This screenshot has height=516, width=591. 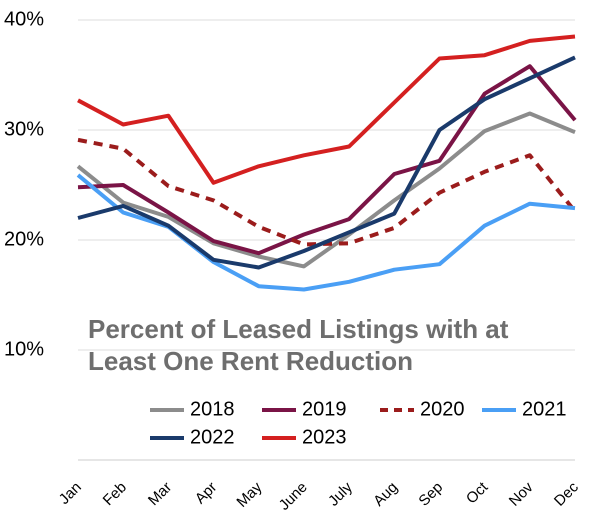 I want to click on legend-label: 2019, so click(x=324, y=409).